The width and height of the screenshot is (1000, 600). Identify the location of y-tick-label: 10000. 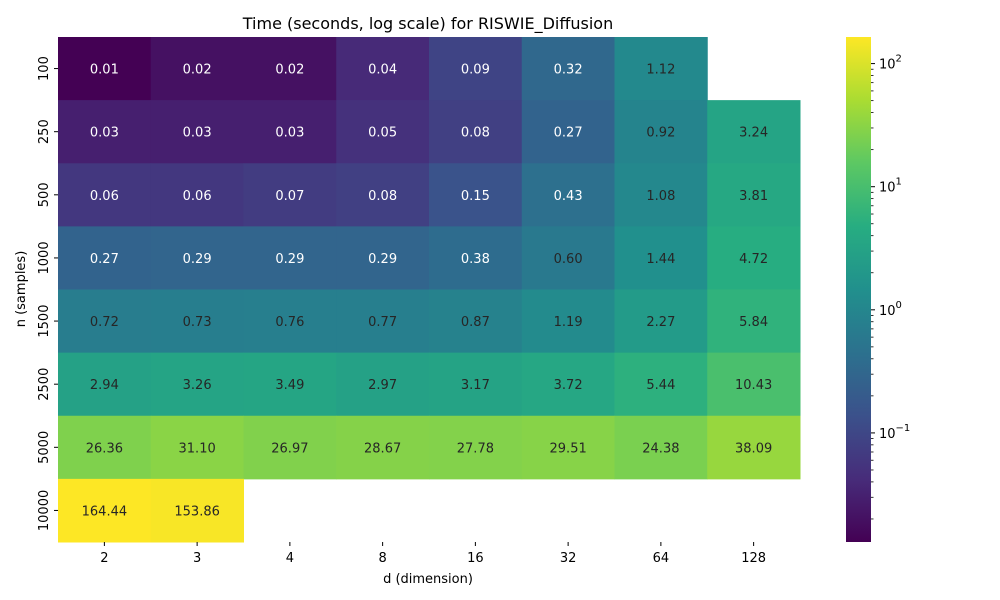
(44, 510).